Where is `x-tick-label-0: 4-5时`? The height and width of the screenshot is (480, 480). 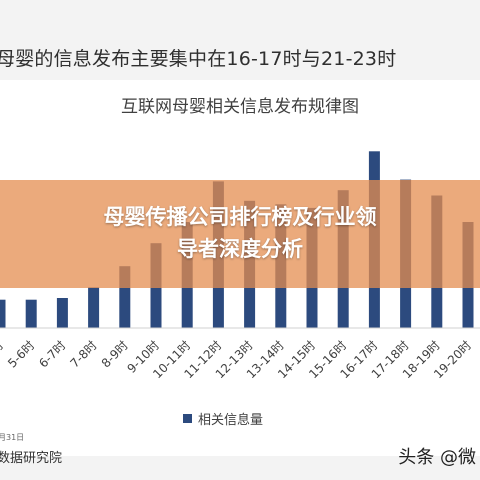 x-tick-label-0: 4-5时 is located at coordinates (3, 354).